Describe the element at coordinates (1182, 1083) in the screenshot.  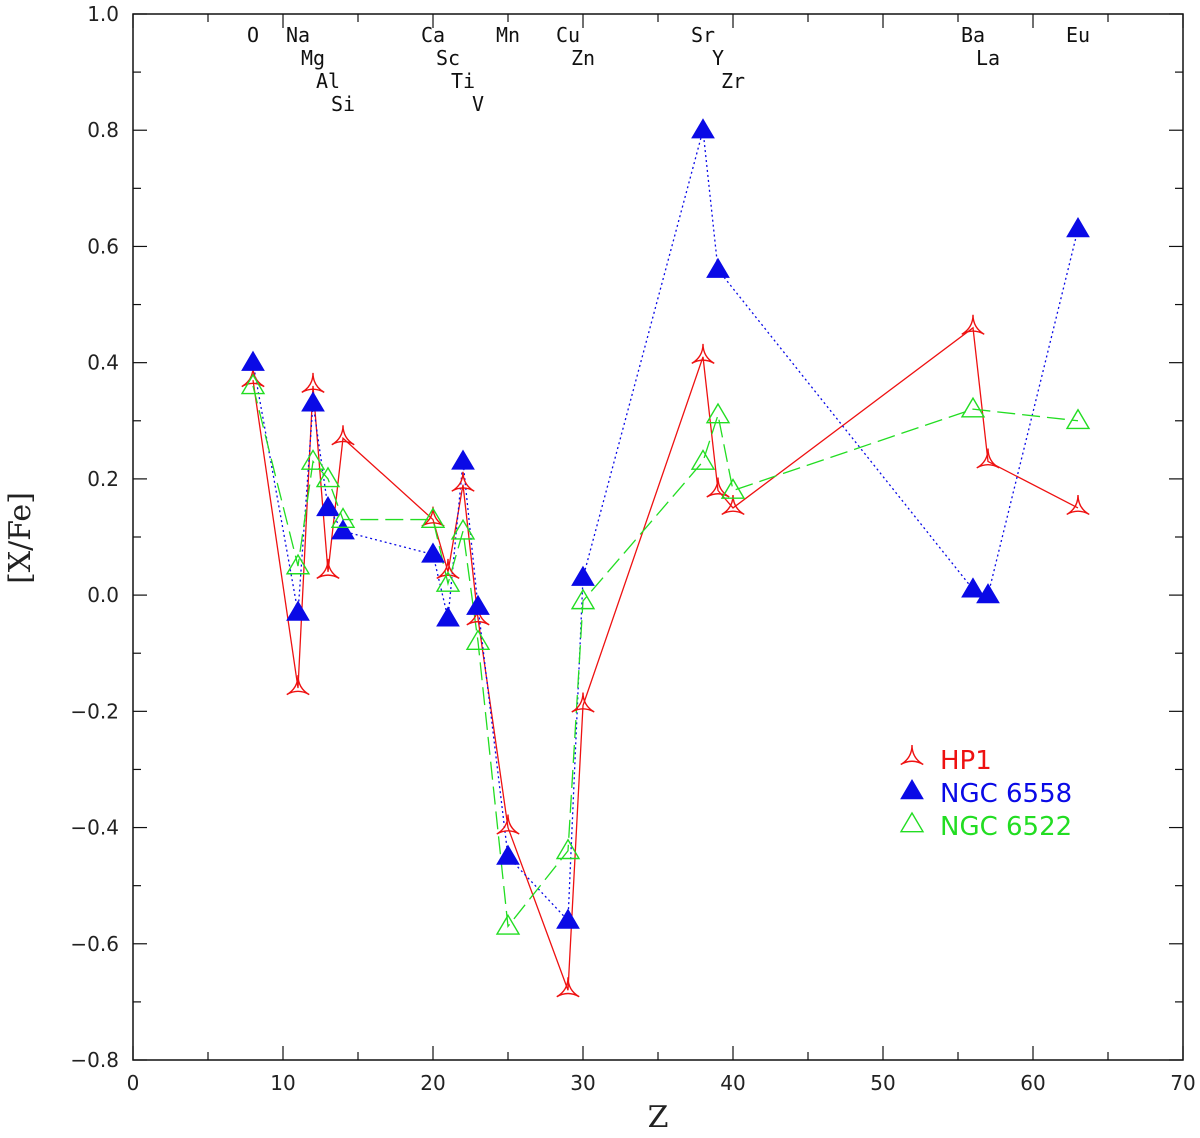
I see `x-tick-label: 70` at that location.